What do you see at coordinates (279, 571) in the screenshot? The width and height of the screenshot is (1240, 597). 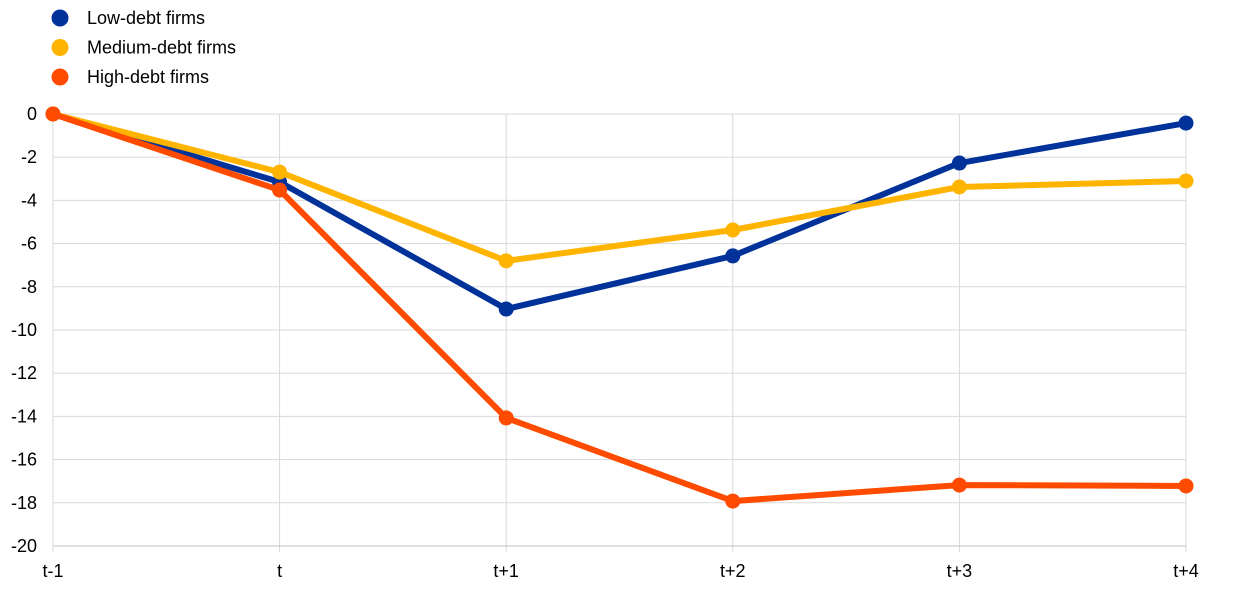 I see `x-tick-label: t` at bounding box center [279, 571].